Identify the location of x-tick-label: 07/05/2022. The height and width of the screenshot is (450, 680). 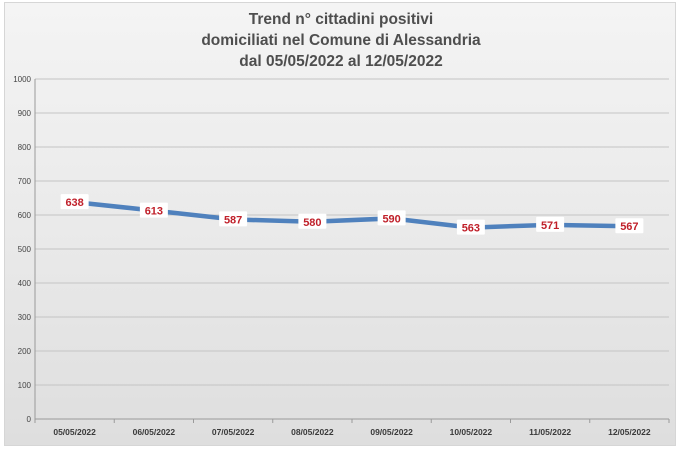
(233, 432).